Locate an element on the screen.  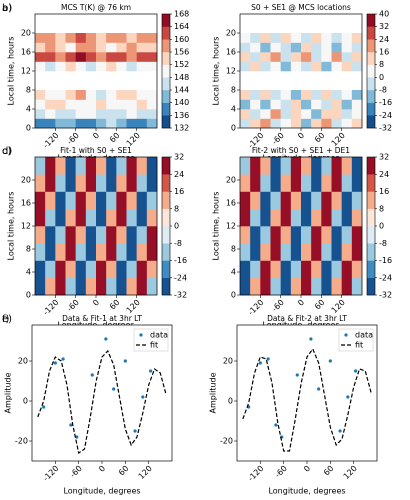
panel-label: a) is located at coordinates (7, 8).